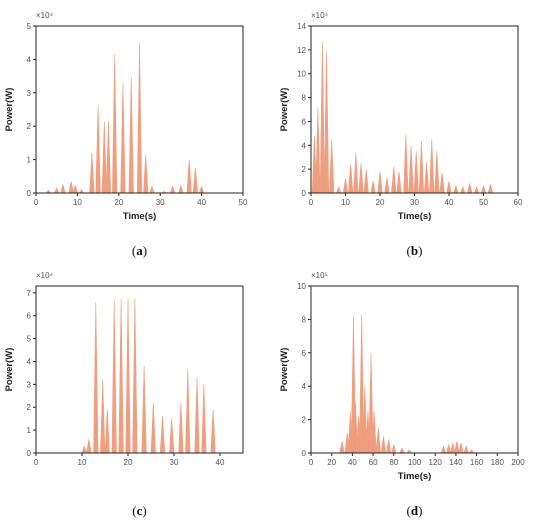 The height and width of the screenshot is (520, 550). I want to click on x-tick-label: 10, so click(345, 202).